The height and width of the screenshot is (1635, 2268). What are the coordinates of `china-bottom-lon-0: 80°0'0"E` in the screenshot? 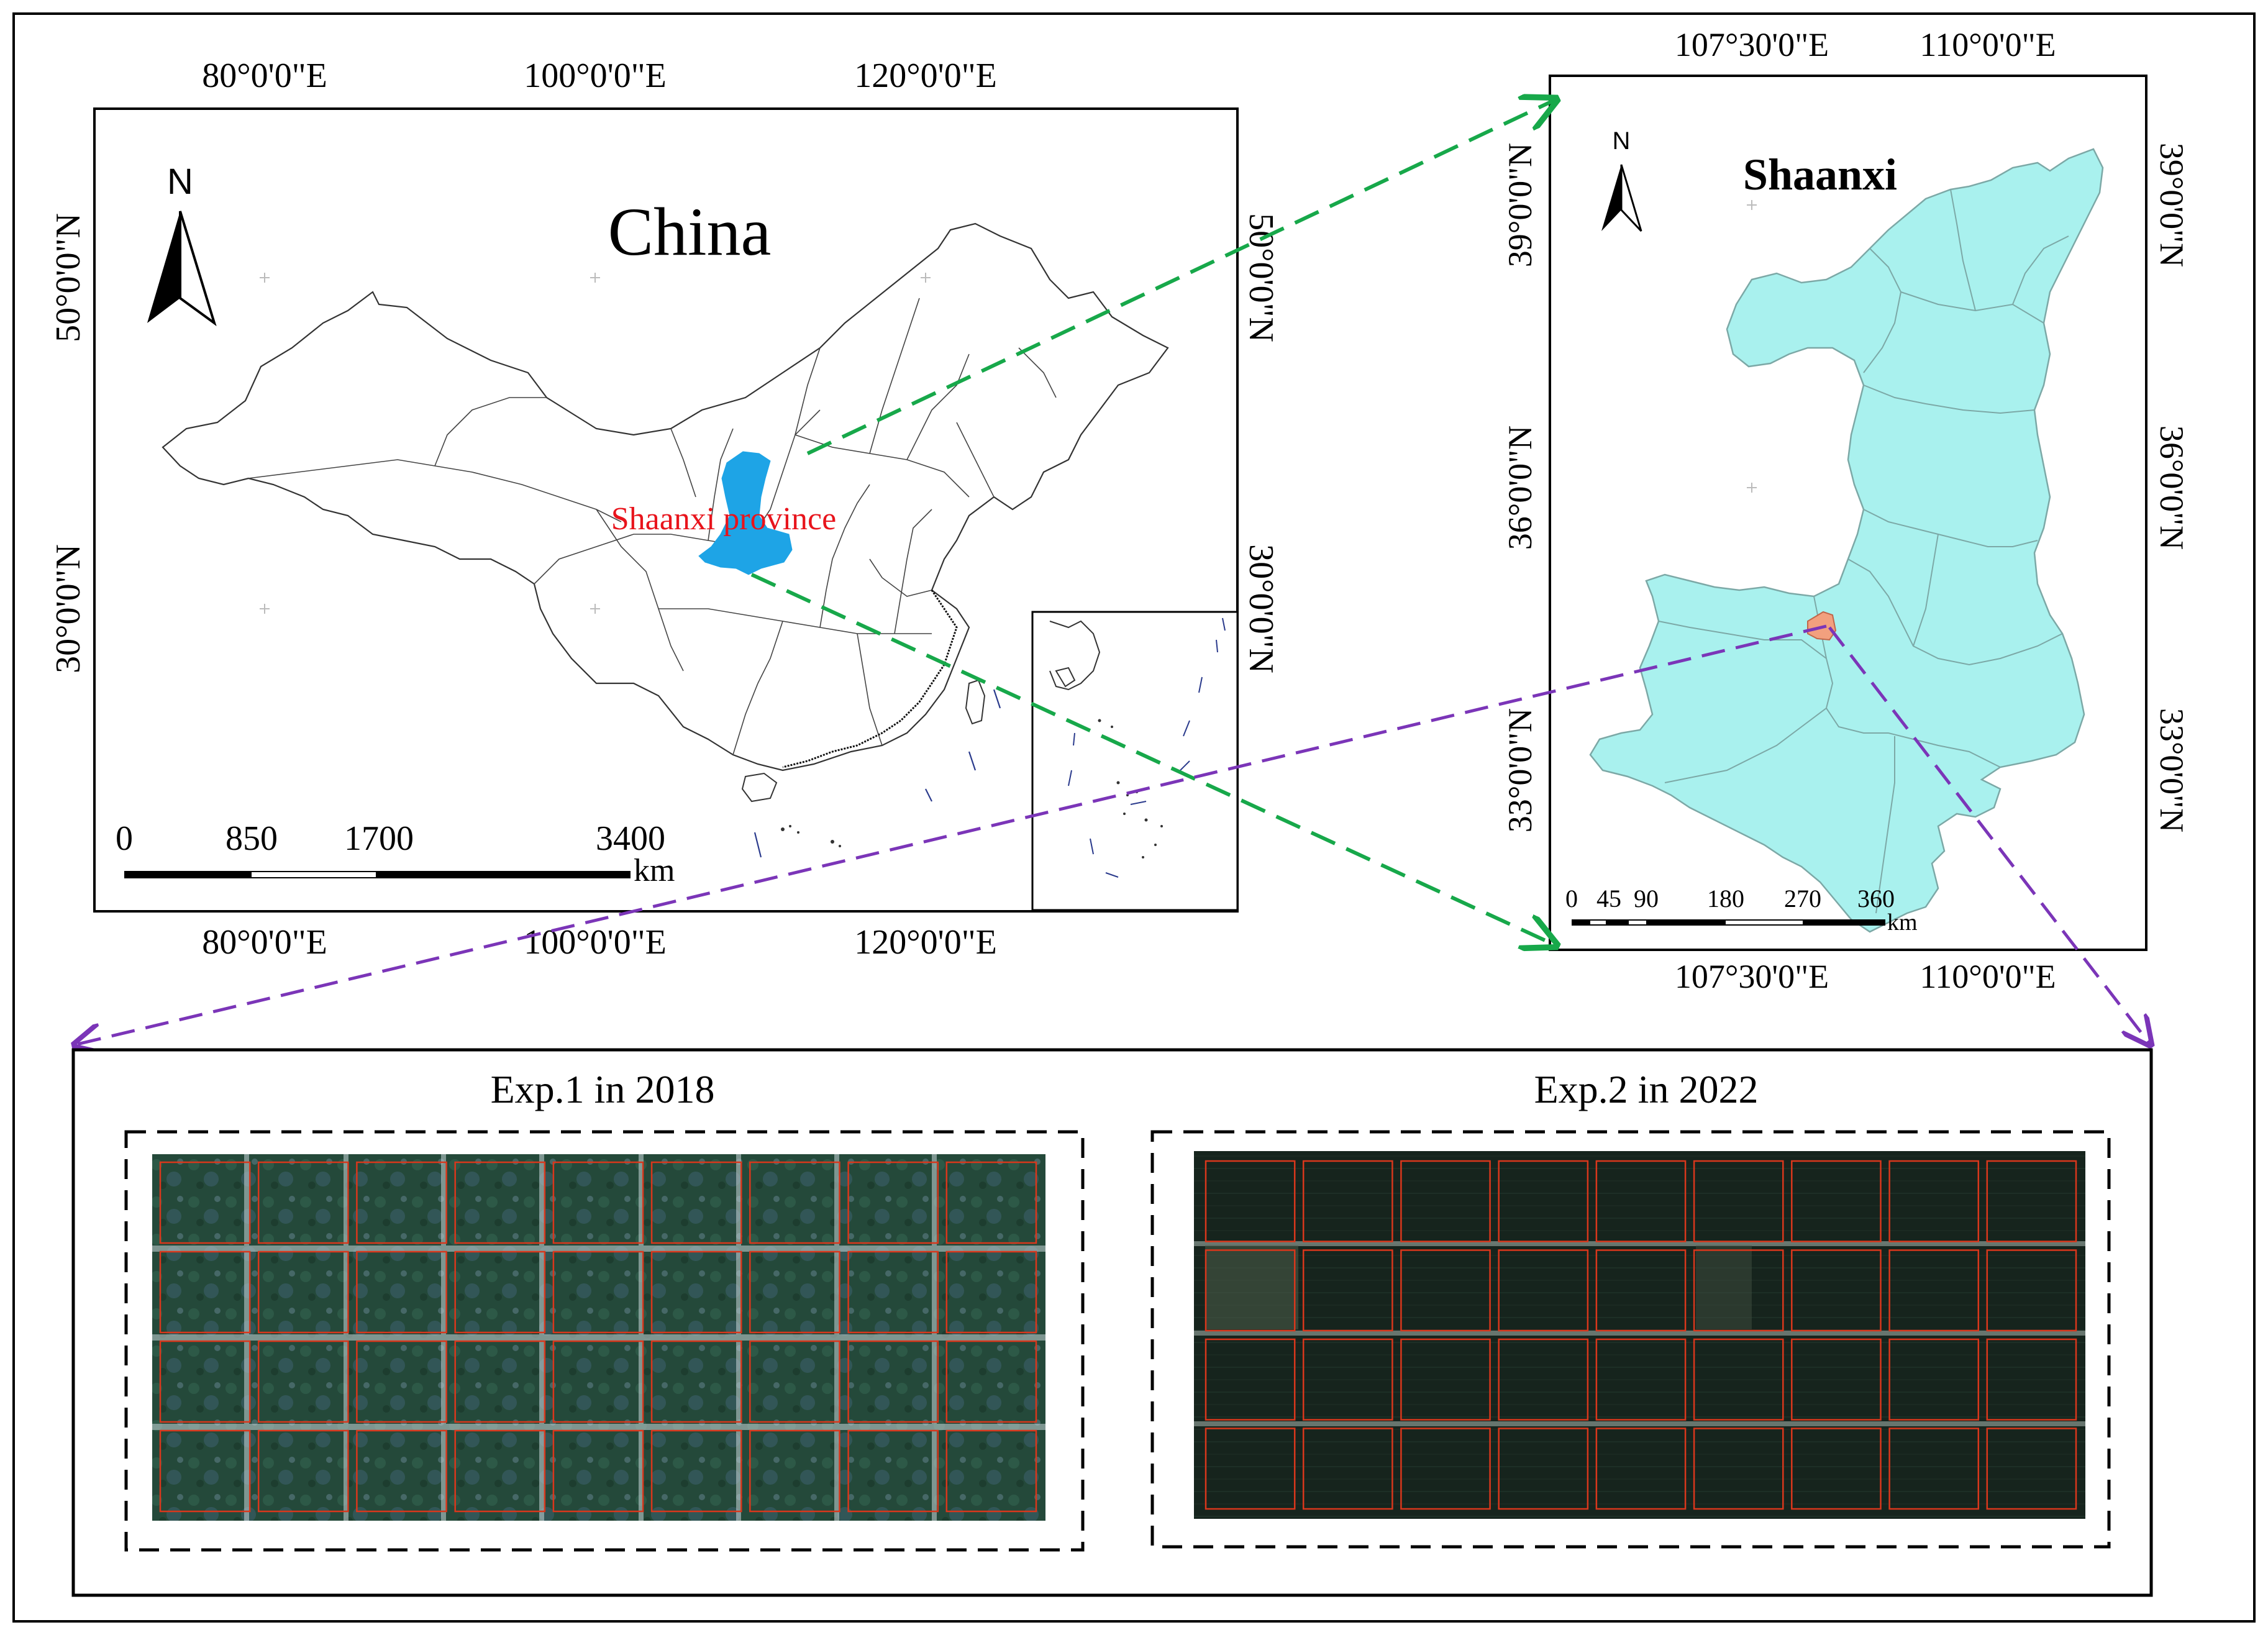 It's located at (264, 942).